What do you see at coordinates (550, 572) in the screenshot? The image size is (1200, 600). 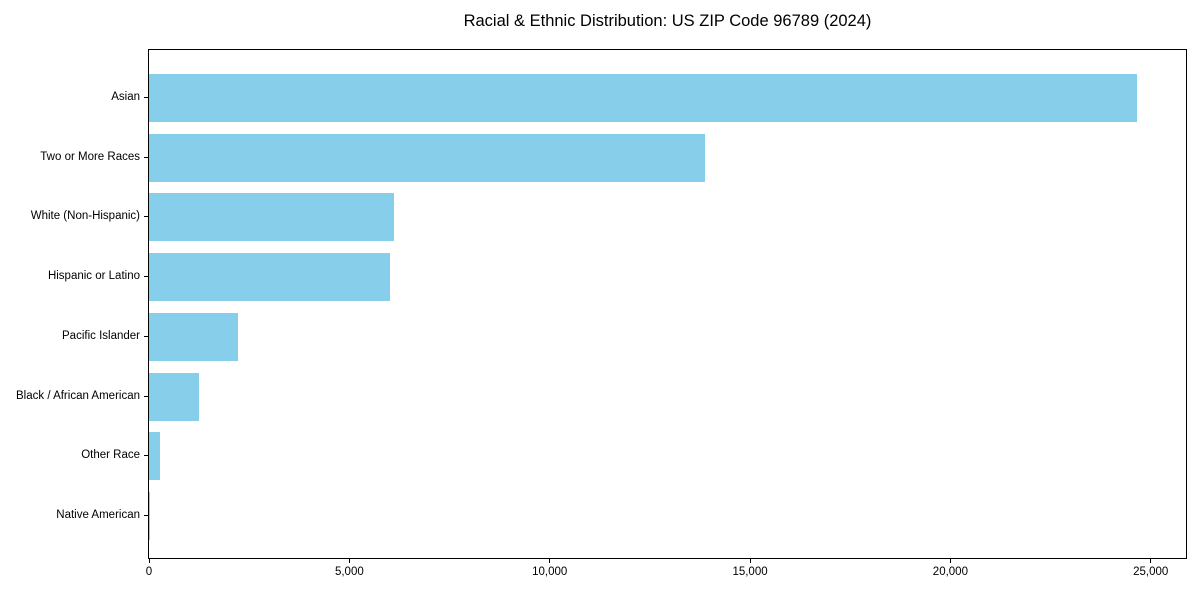 I see `x-tick-label: 10,000` at bounding box center [550, 572].